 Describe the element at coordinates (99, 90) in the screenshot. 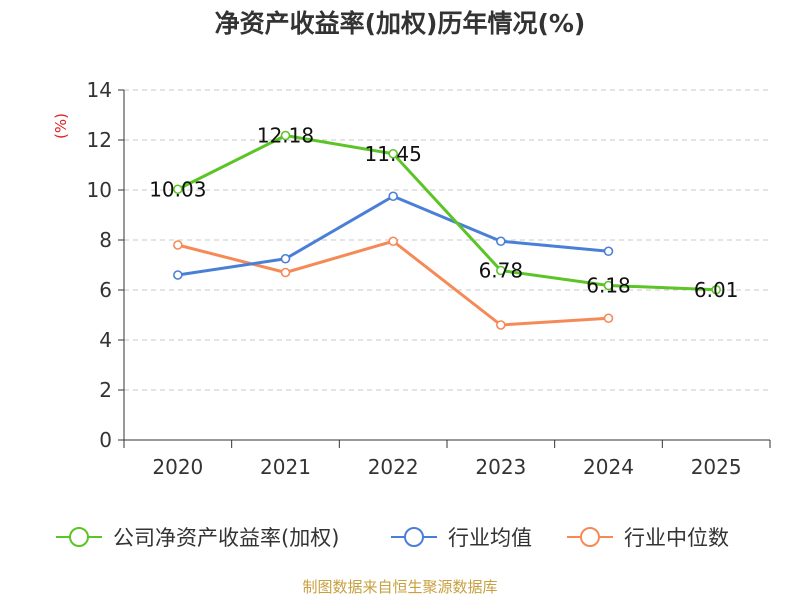

I see `y-tick-label: 14` at that location.